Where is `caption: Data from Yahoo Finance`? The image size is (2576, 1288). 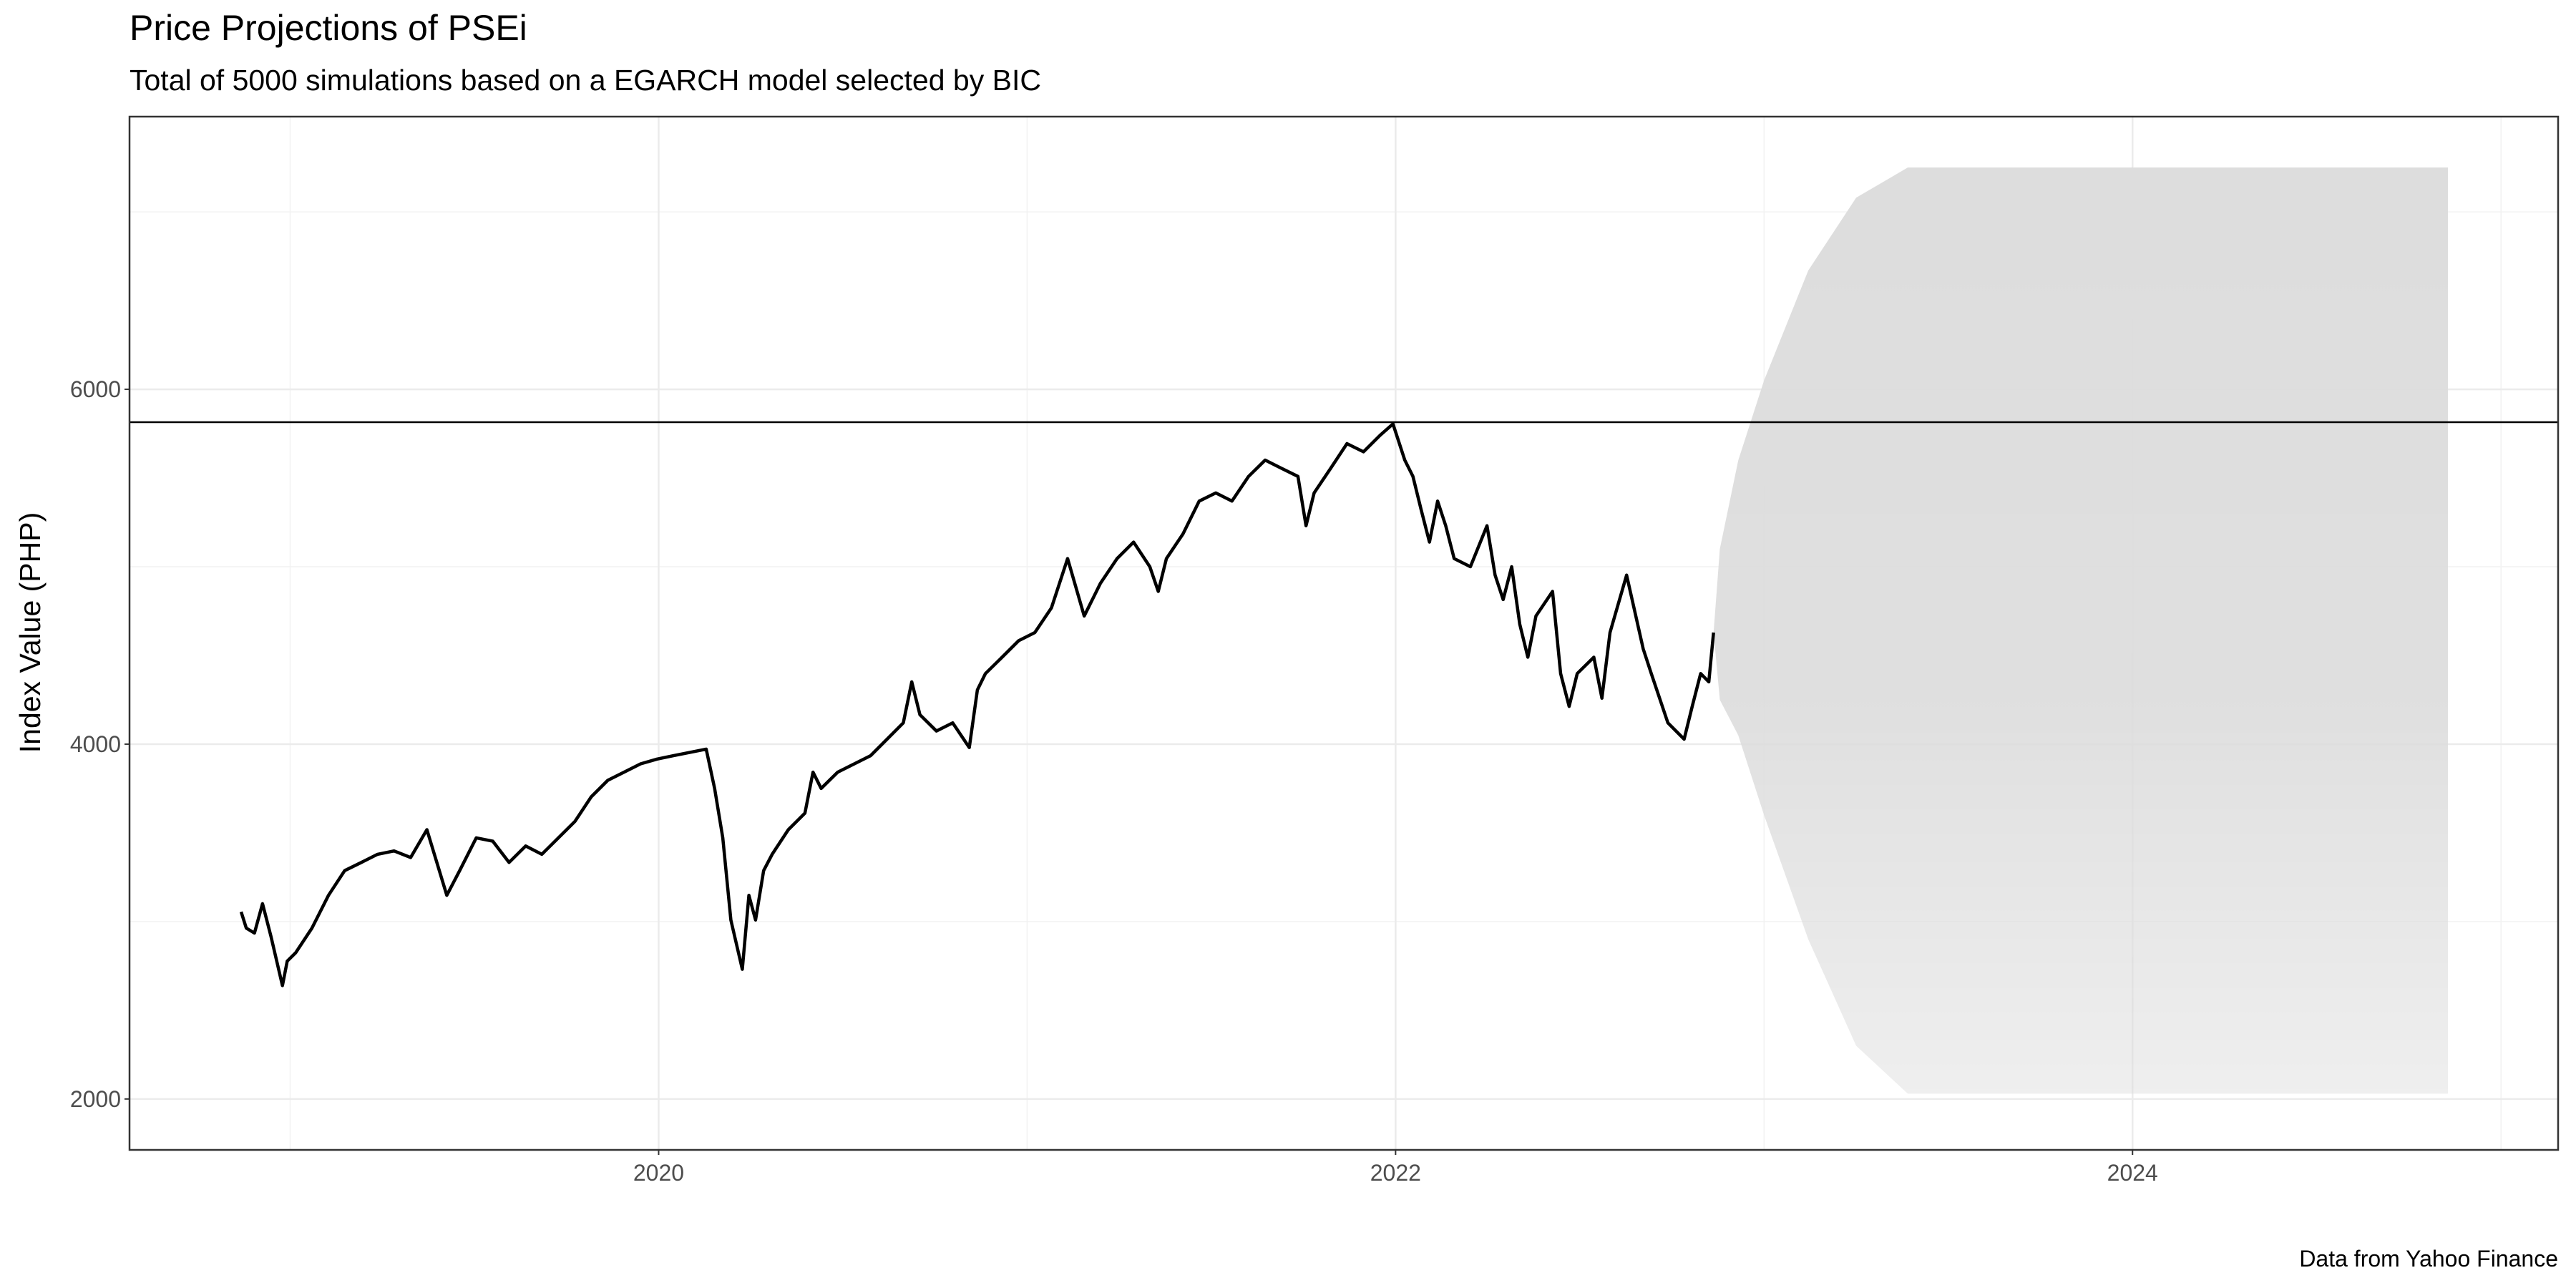 caption: Data from Yahoo Finance is located at coordinates (2428, 1259).